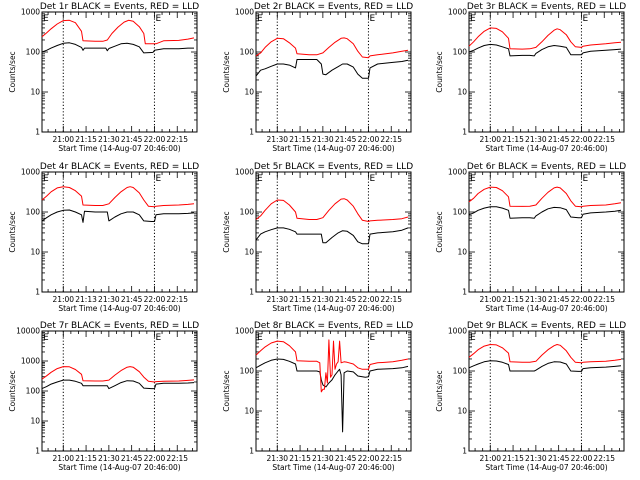 Image resolution: width=640 pixels, height=480 pixels. Describe the element at coordinates (546, 326) in the screenshot. I see `panel-title: Det 9r BLACK = Events, RED = LLD` at that location.